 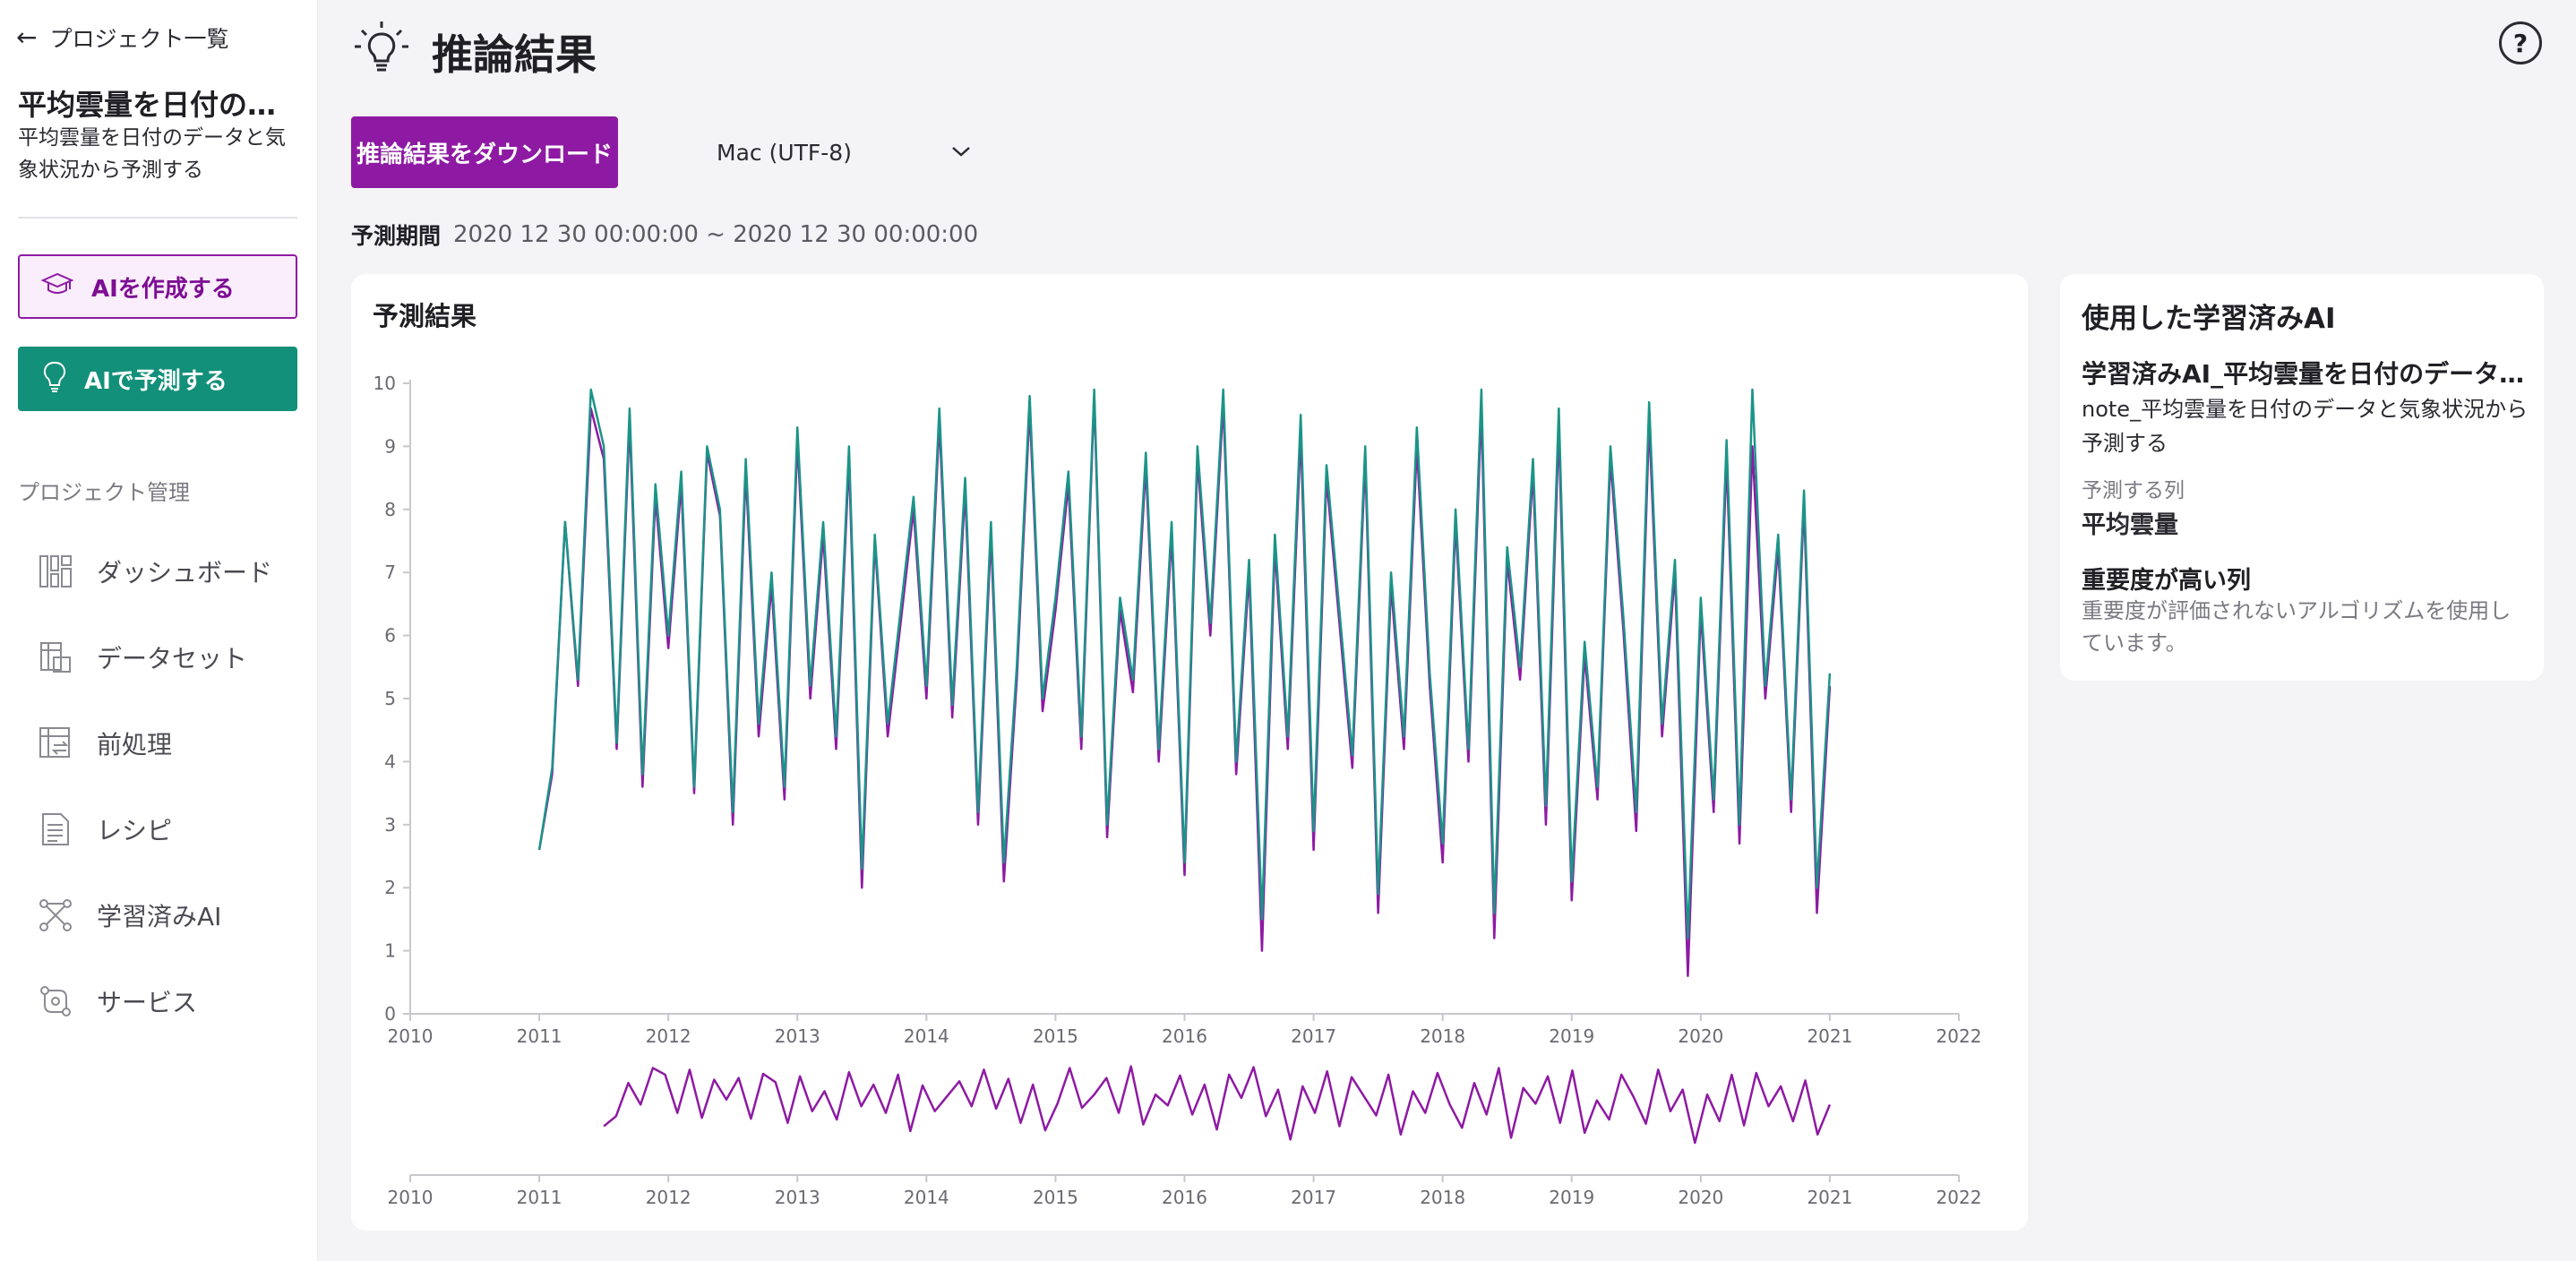 I want to click on dashboard-icon, so click(x=55, y=571).